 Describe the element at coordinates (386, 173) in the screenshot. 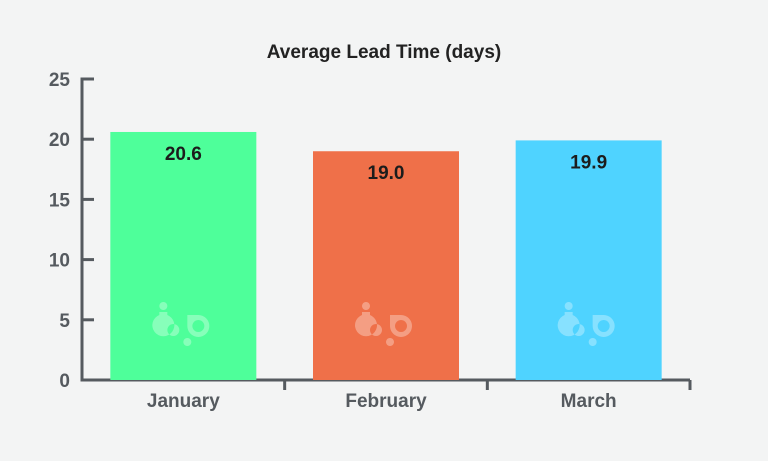

I see `bar-value-label: 19.0` at that location.